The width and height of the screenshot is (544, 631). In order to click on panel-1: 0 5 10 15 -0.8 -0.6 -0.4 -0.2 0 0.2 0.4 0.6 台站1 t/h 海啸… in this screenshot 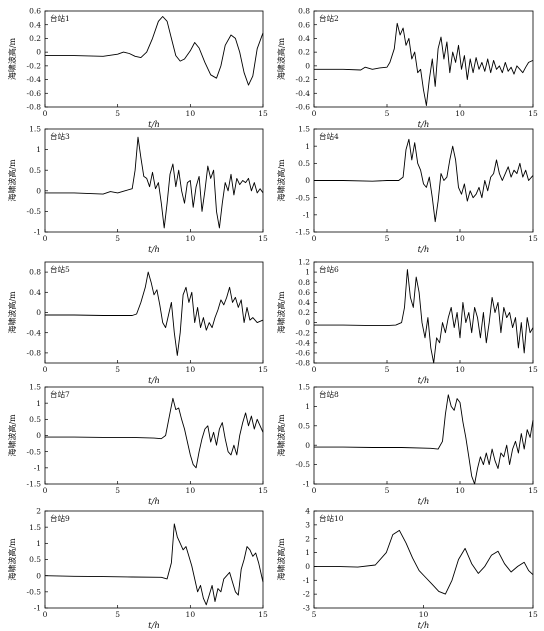, I will do `click(137, 68)`.